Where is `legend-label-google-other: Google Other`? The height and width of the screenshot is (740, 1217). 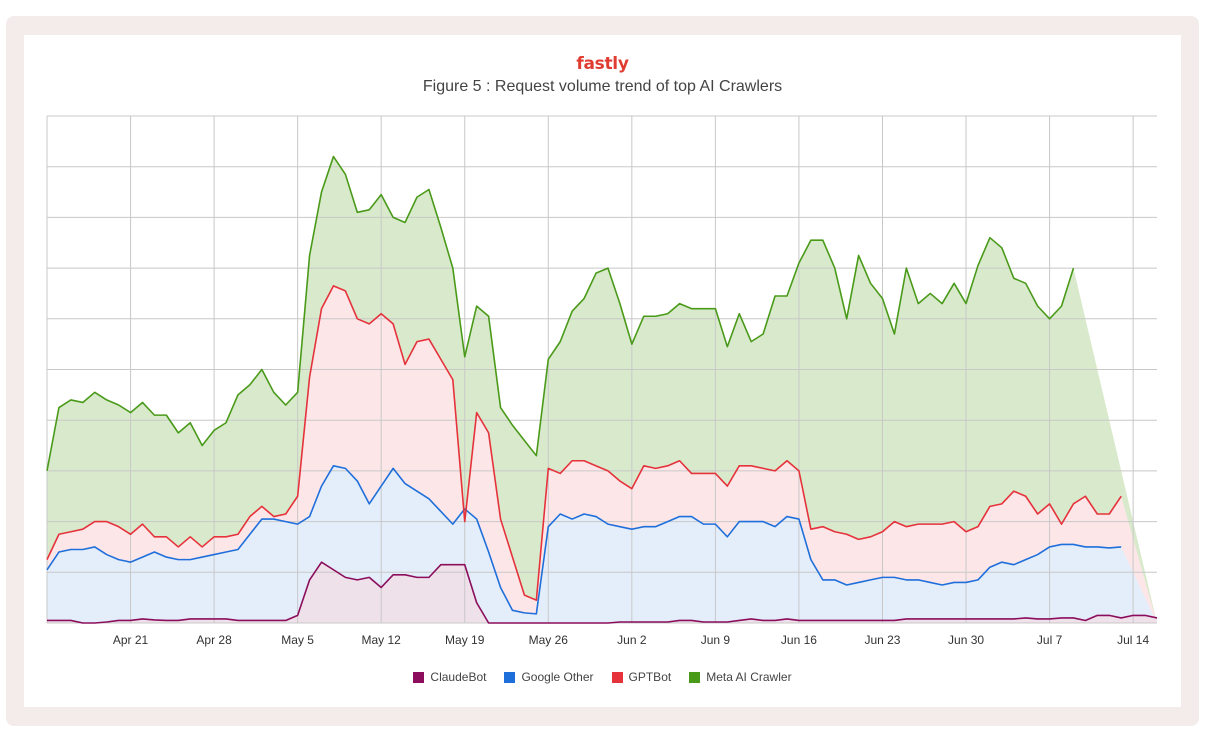
legend-label-google-other: Google Other is located at coordinates (557, 677).